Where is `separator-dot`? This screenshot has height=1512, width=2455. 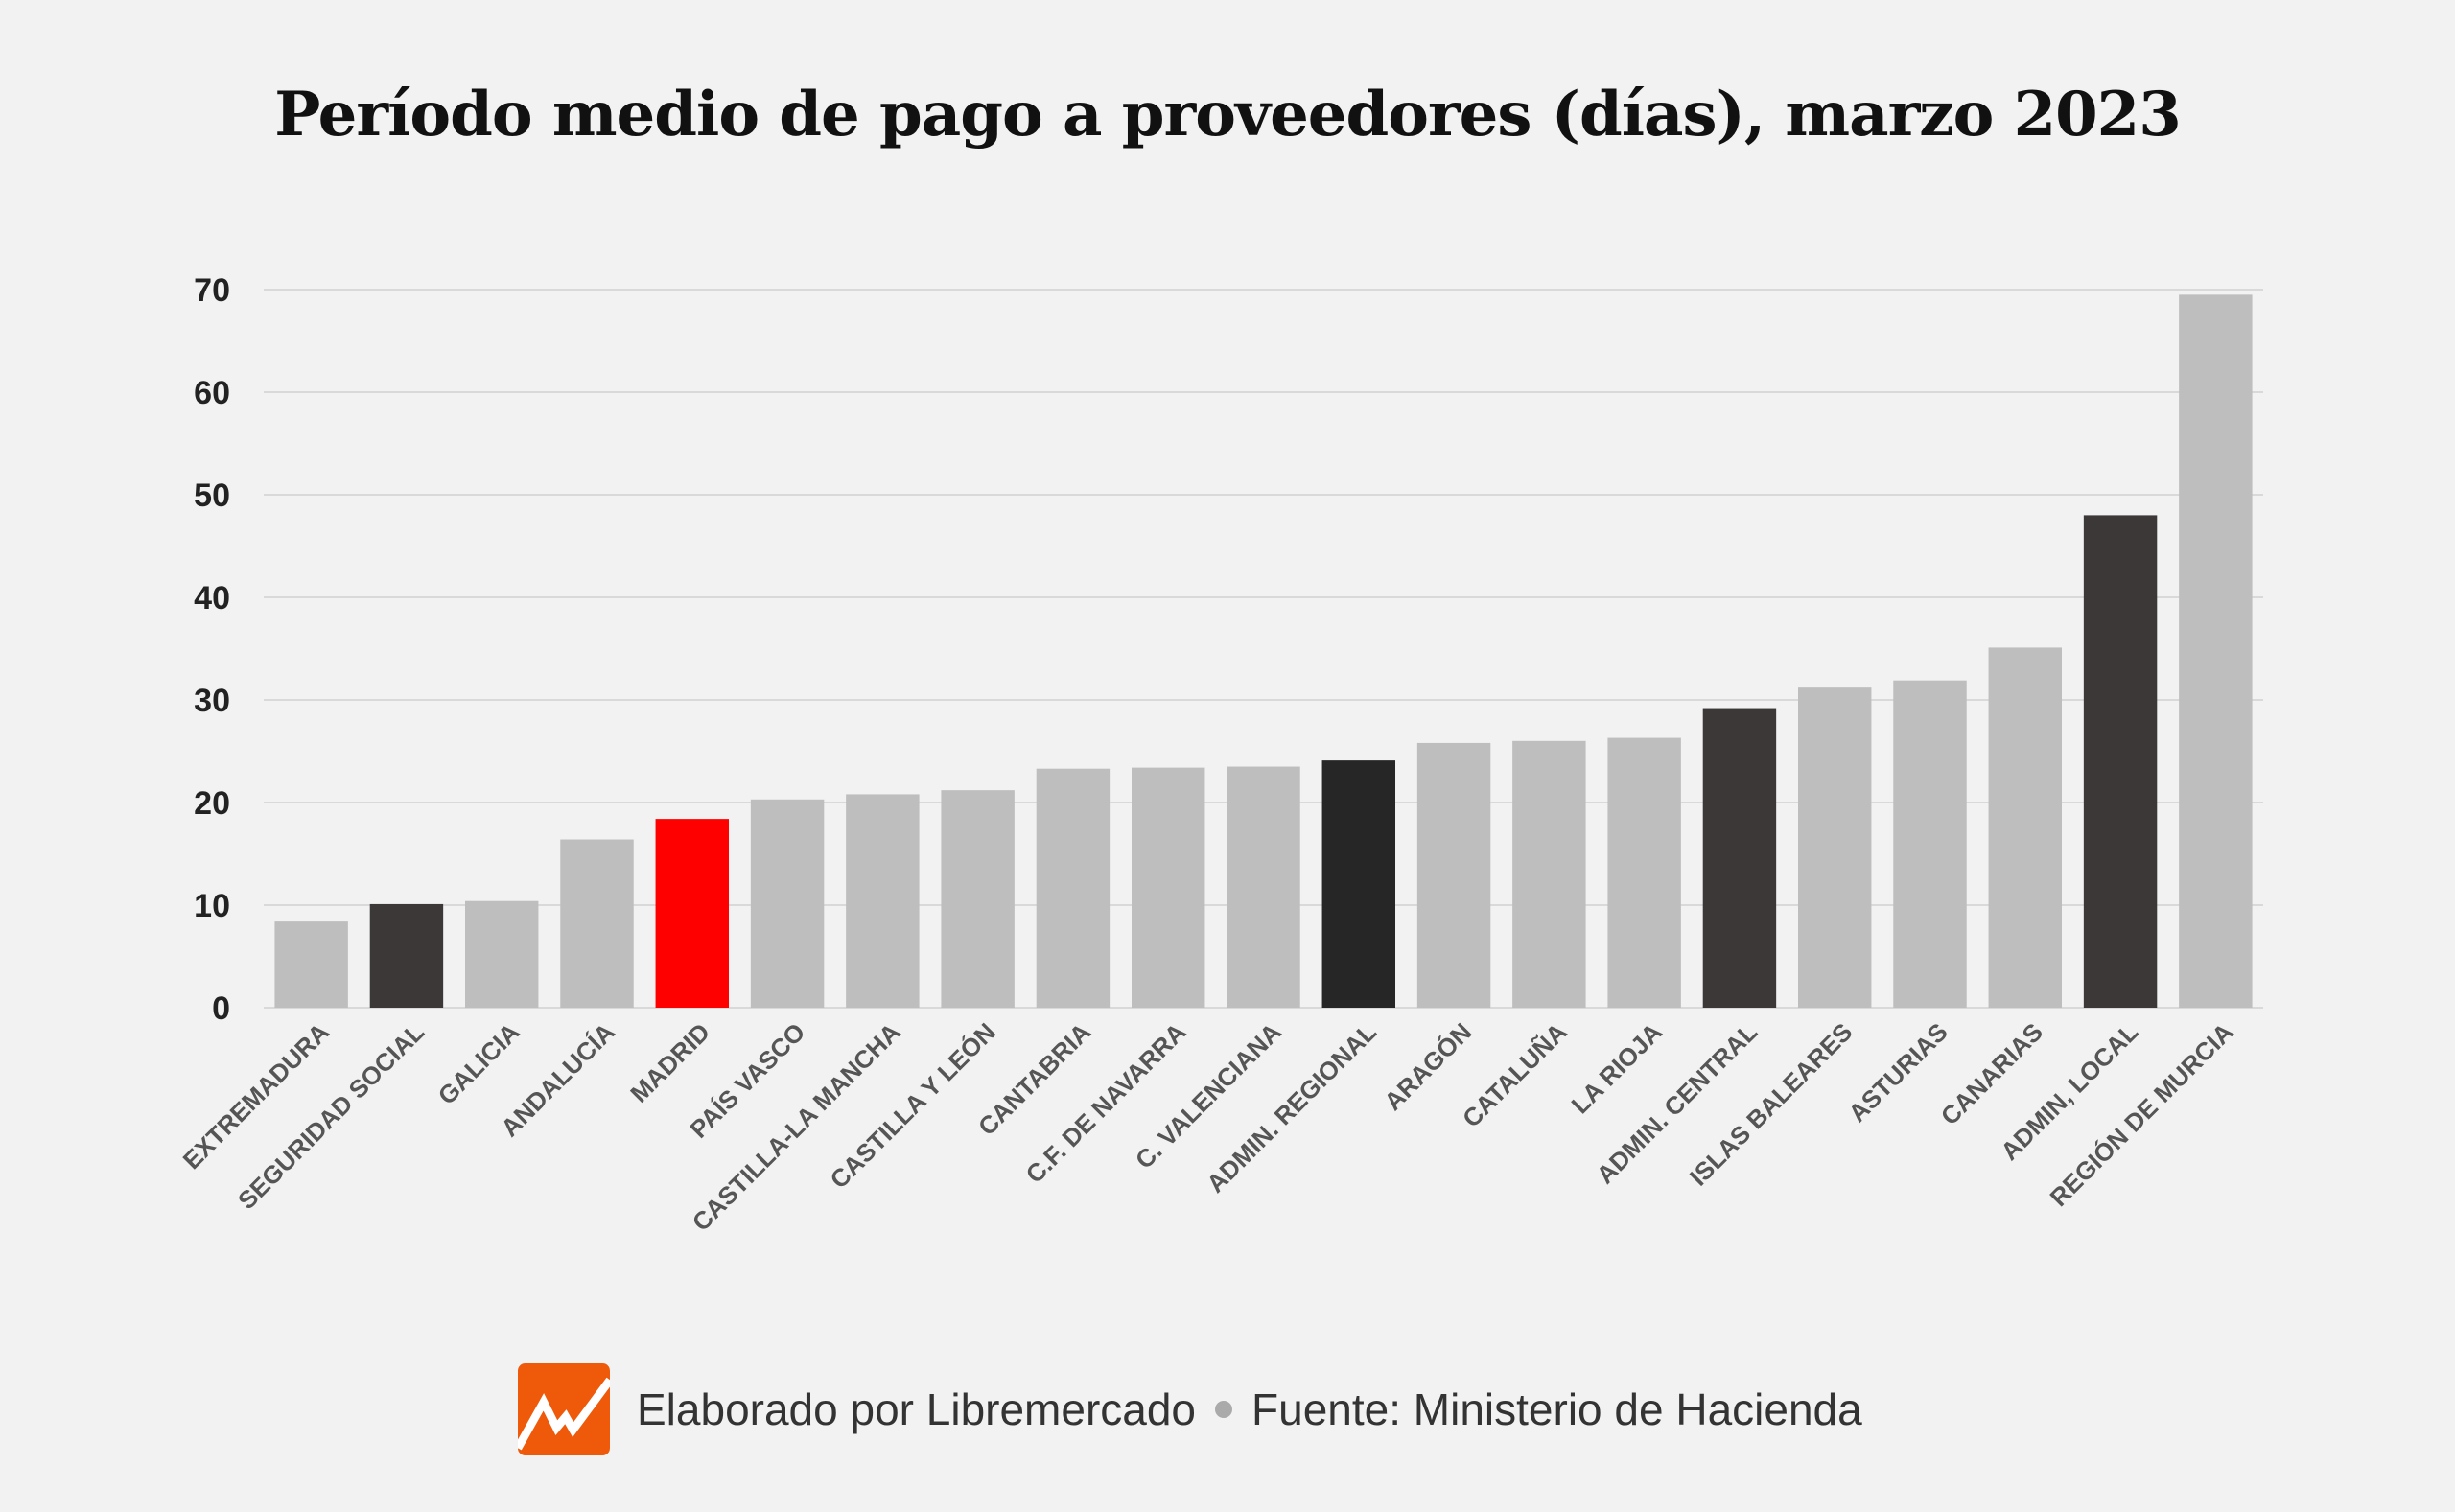 separator-dot is located at coordinates (1224, 1409).